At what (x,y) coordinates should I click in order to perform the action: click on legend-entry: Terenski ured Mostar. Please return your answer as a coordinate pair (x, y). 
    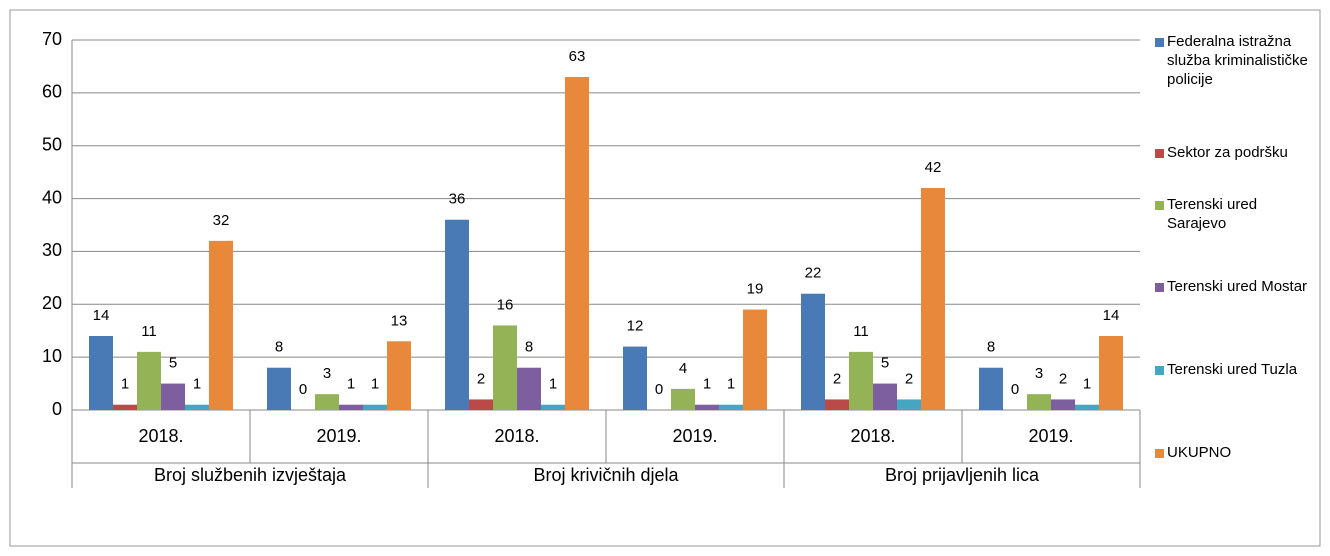
    Looking at the image, I should click on (1237, 286).